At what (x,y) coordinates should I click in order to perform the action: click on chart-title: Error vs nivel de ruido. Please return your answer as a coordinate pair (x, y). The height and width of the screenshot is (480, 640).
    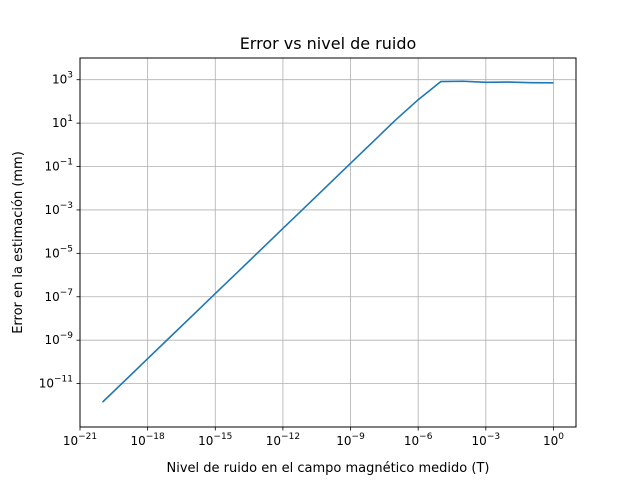
    Looking at the image, I should click on (328, 43).